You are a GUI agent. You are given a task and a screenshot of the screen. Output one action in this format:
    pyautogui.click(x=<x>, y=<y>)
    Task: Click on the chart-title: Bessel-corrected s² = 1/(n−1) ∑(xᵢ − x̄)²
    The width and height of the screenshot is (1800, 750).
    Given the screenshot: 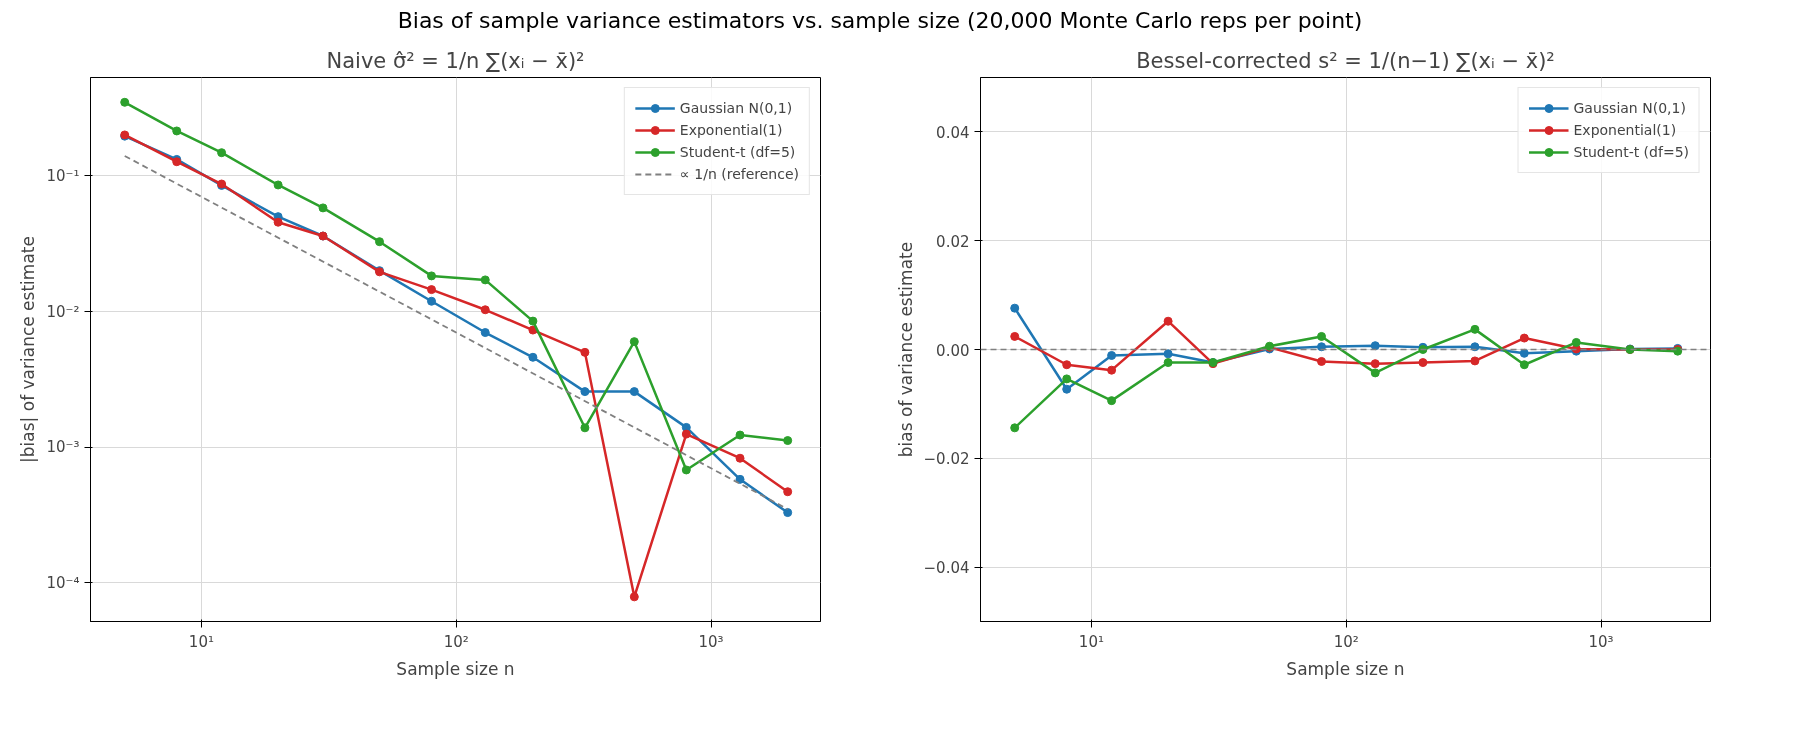 What is the action you would take?
    pyautogui.click(x=1345, y=60)
    